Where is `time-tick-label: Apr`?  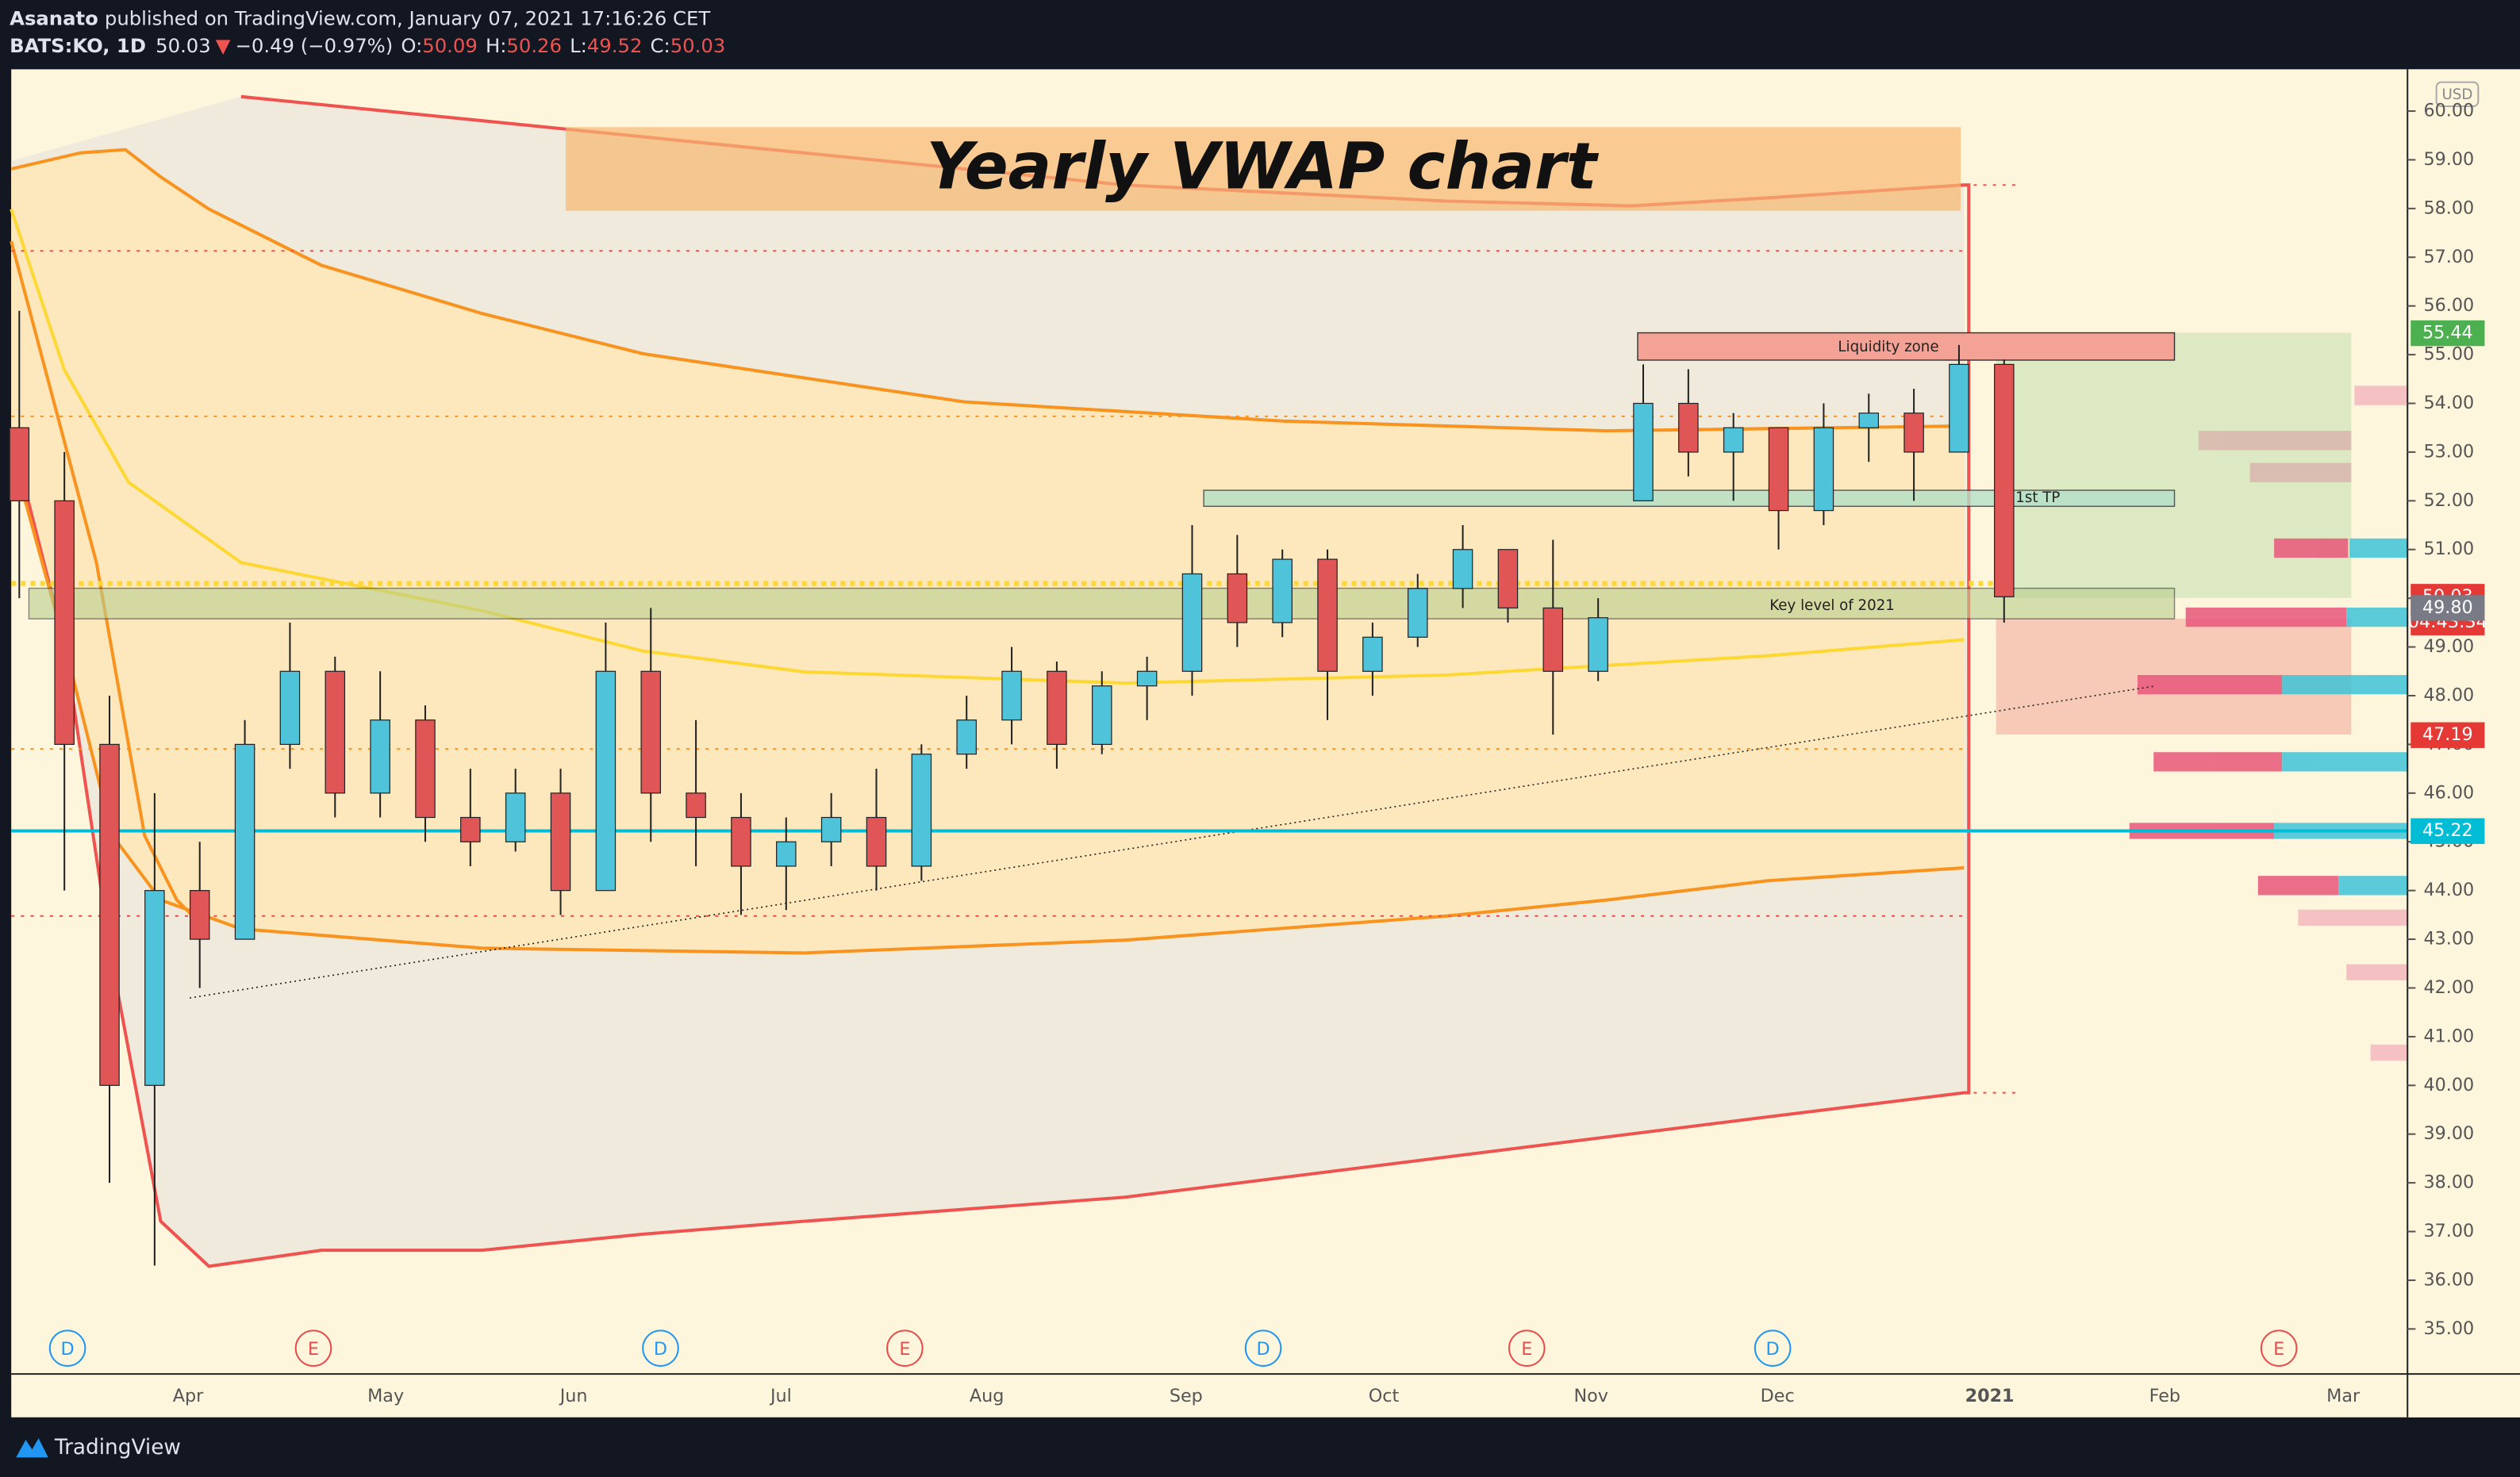 time-tick-label: Apr is located at coordinates (188, 1396).